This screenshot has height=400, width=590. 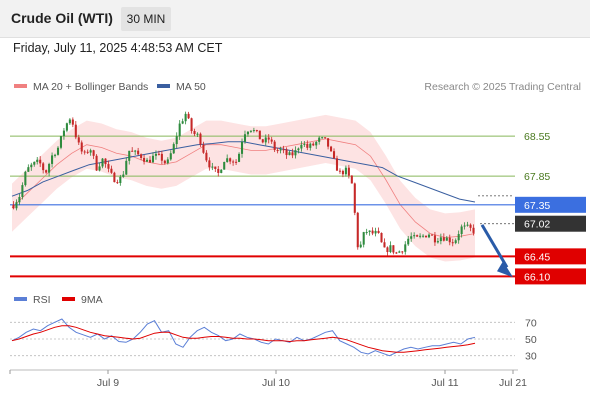 What do you see at coordinates (20, 299) in the screenshot?
I see `legend-swatch-rsi` at bounding box center [20, 299].